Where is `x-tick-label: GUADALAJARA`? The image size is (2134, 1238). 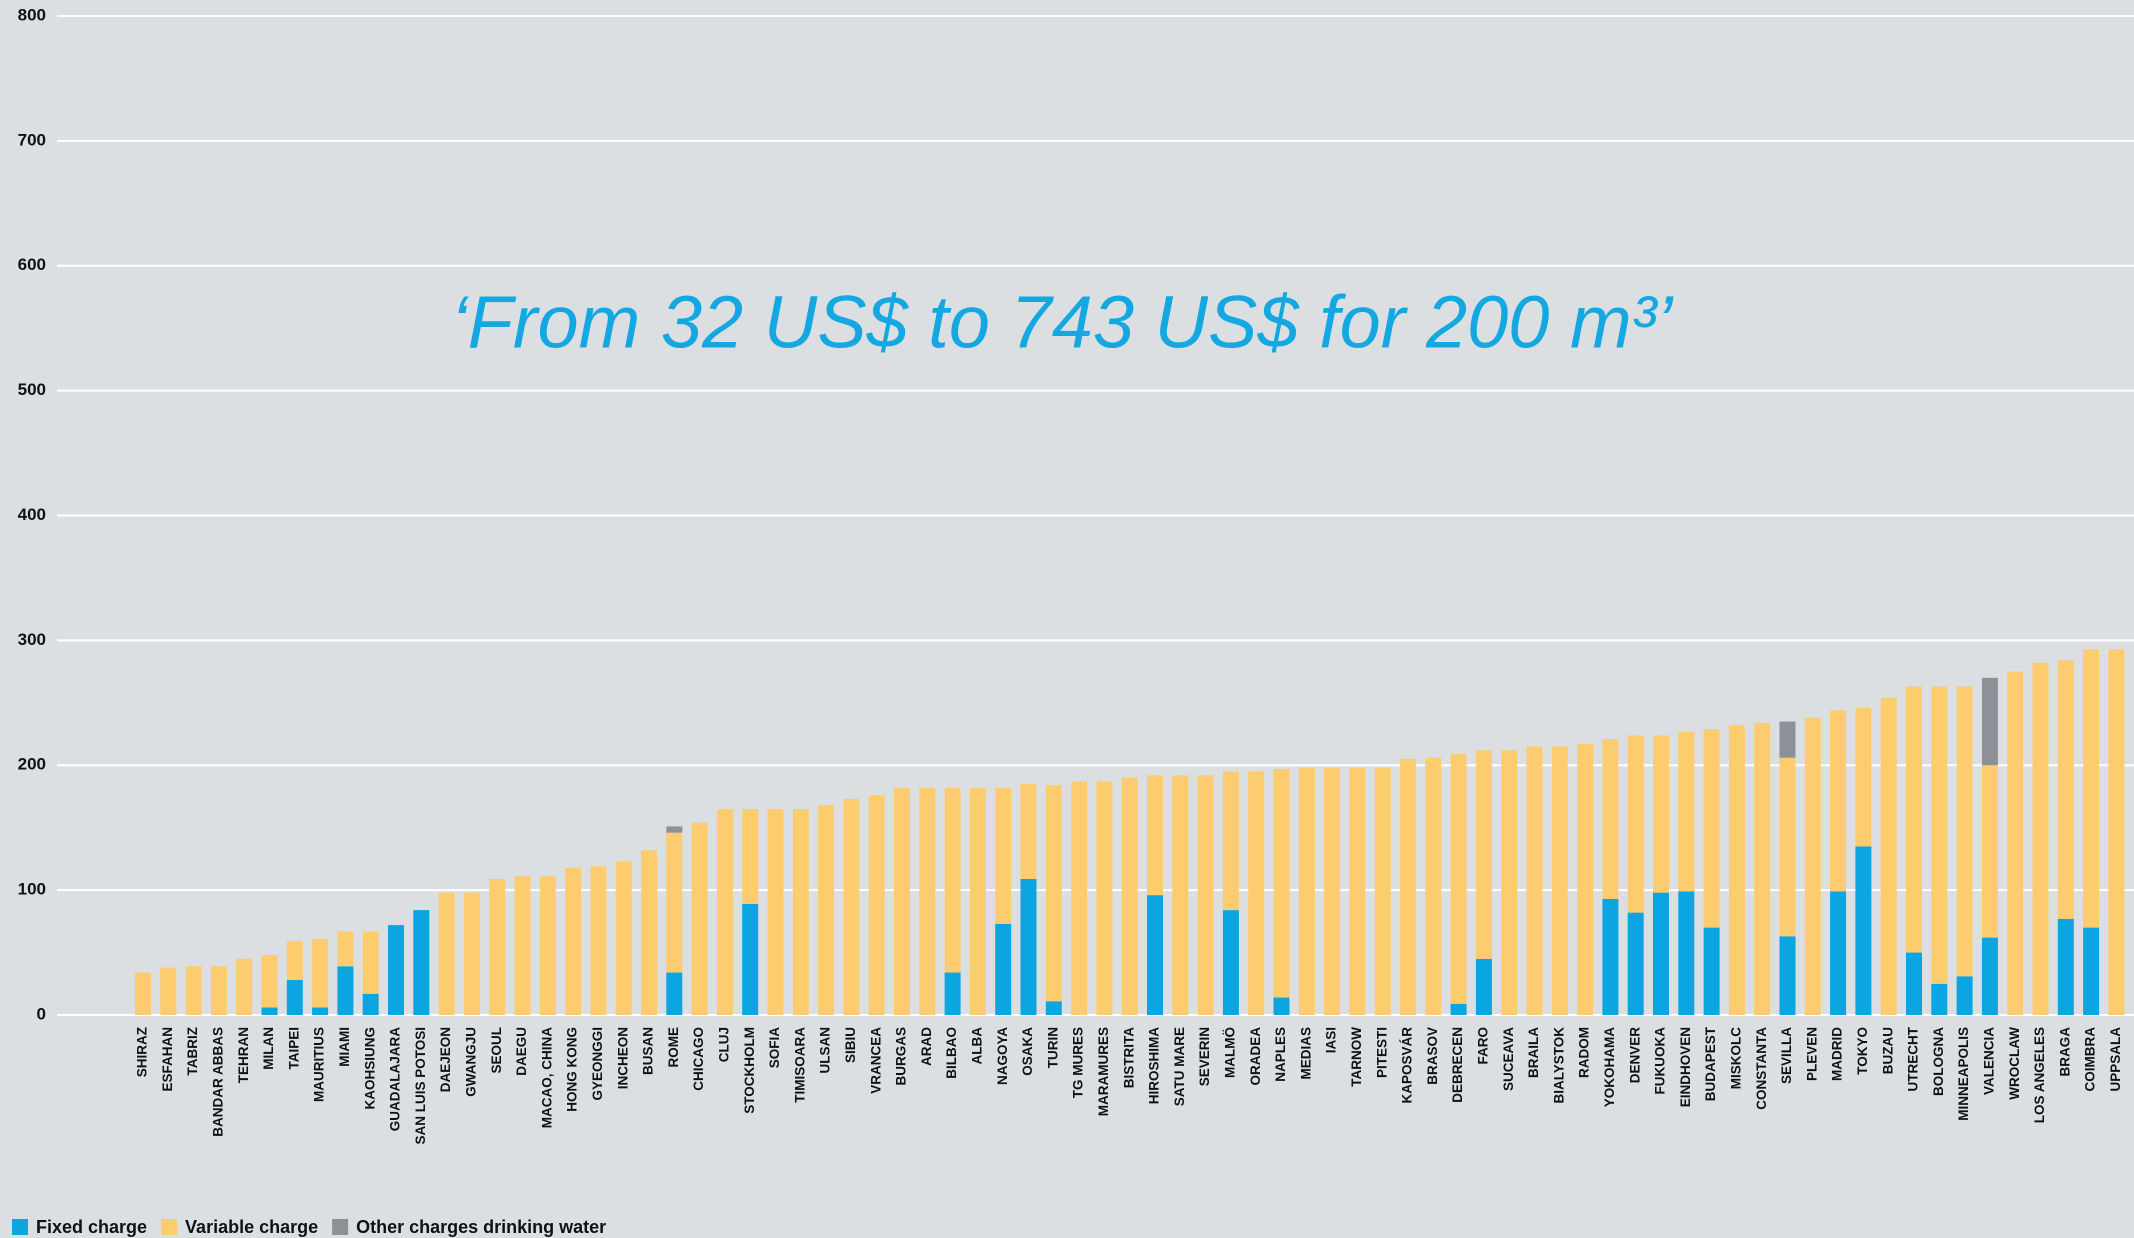
x-tick-label: GUADALAJARA is located at coordinates (395, 1079).